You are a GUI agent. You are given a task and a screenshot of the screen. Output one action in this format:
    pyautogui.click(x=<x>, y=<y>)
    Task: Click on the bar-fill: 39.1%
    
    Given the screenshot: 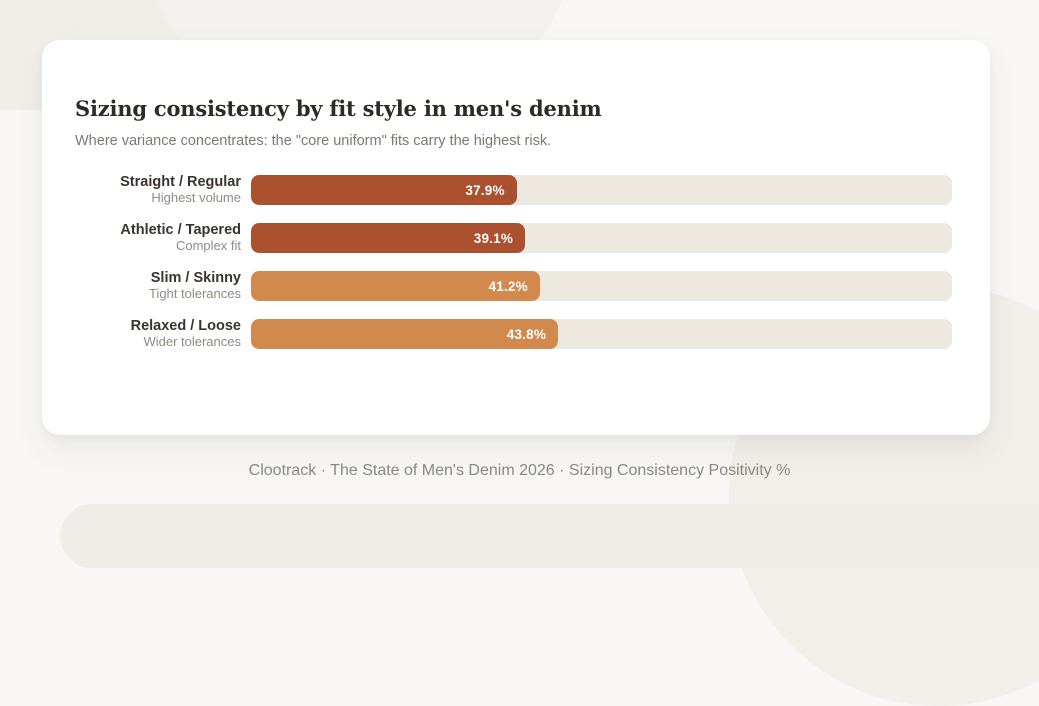 What is the action you would take?
    pyautogui.click(x=388, y=238)
    